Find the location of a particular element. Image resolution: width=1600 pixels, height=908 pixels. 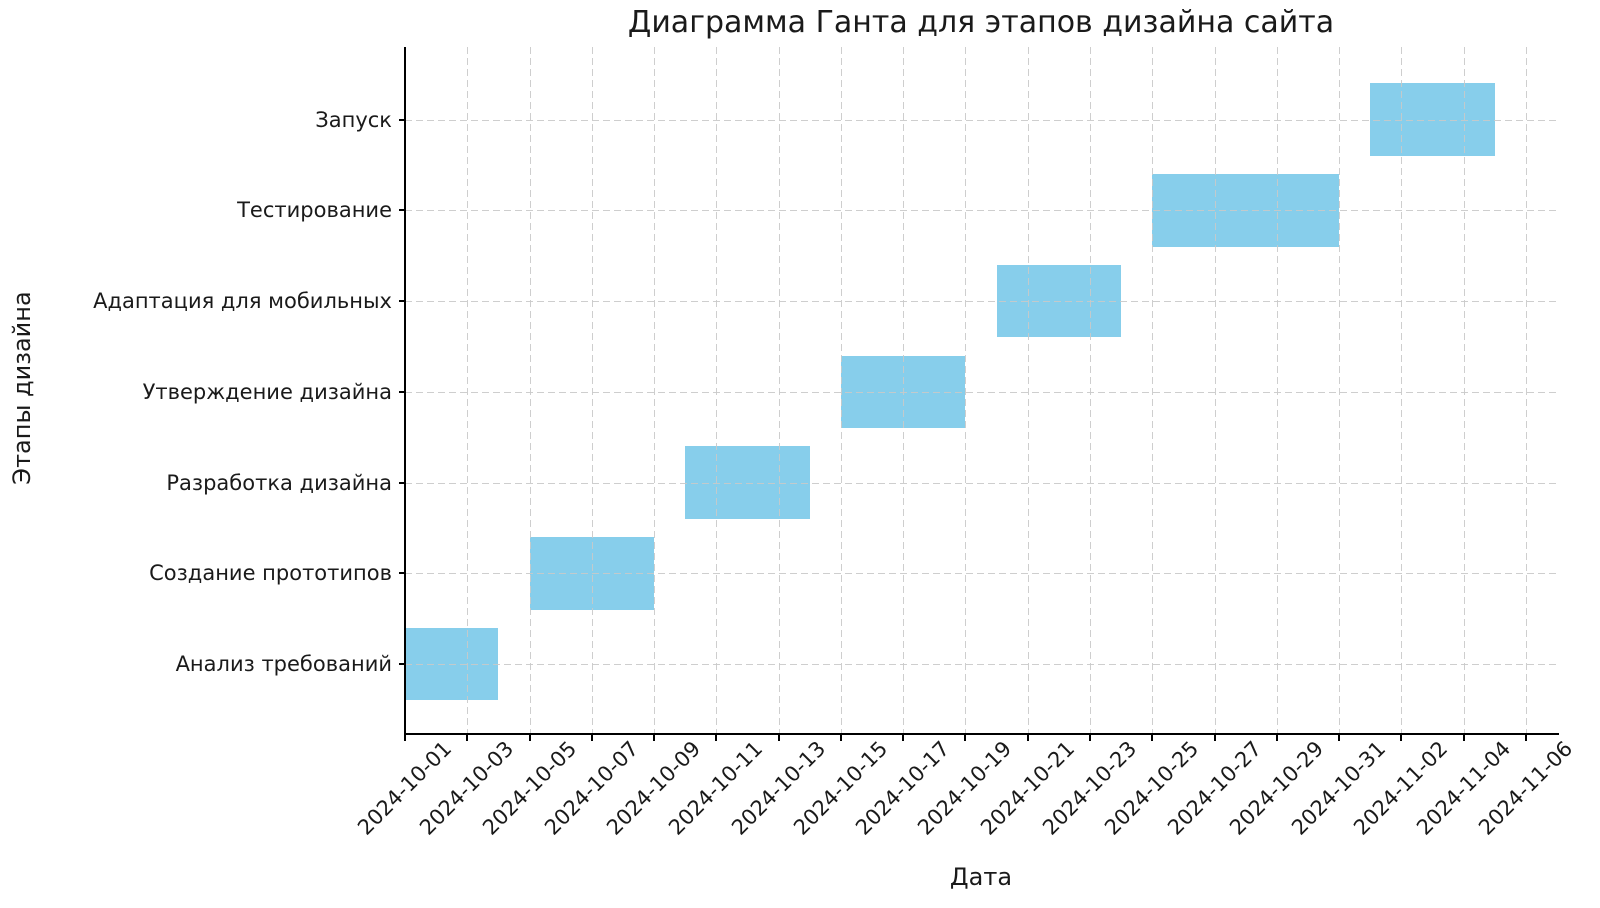

y-axis-spine is located at coordinates (405, 391).